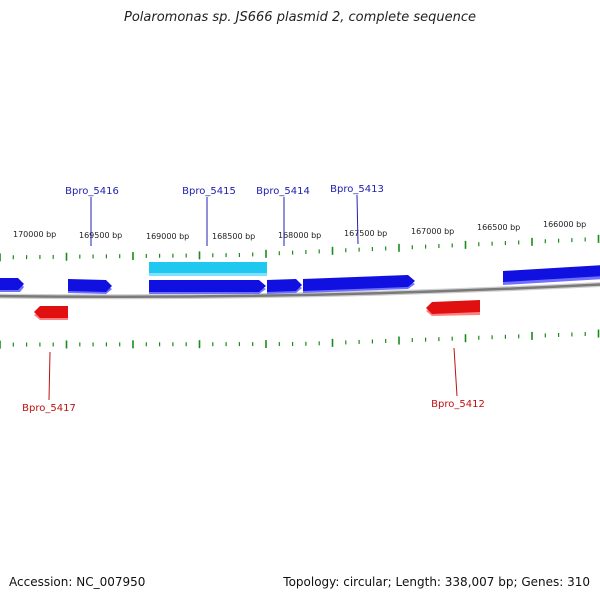 The width and height of the screenshot is (600, 600). What do you see at coordinates (299, 235) in the screenshot?
I see `scale-label: 168000 bp` at bounding box center [299, 235].